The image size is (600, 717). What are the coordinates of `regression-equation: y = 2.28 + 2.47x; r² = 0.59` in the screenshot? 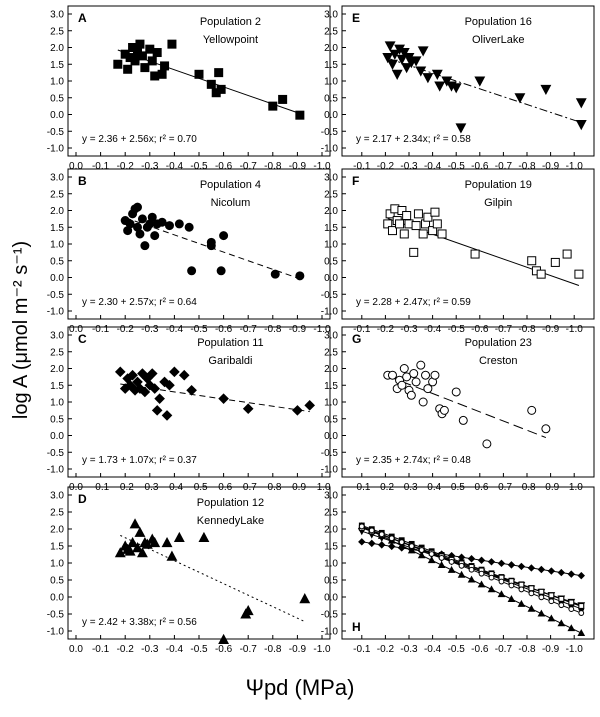 It's located at (413, 302).